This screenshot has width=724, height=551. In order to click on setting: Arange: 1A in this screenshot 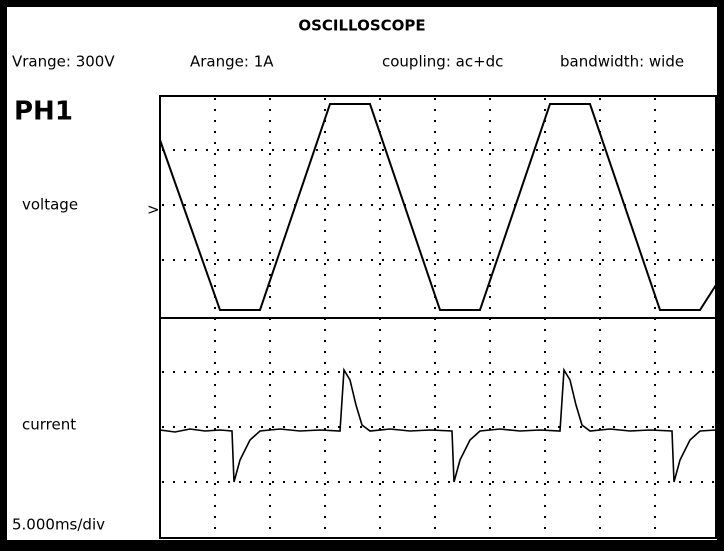, I will do `click(232, 62)`.